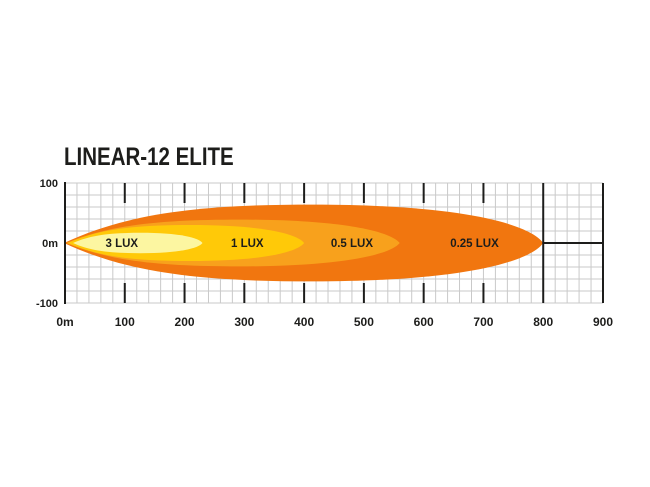 Image resolution: width=650 pixels, height=487 pixels. Describe the element at coordinates (50, 244) in the screenshot. I see `y-axis-label: 0m` at that location.